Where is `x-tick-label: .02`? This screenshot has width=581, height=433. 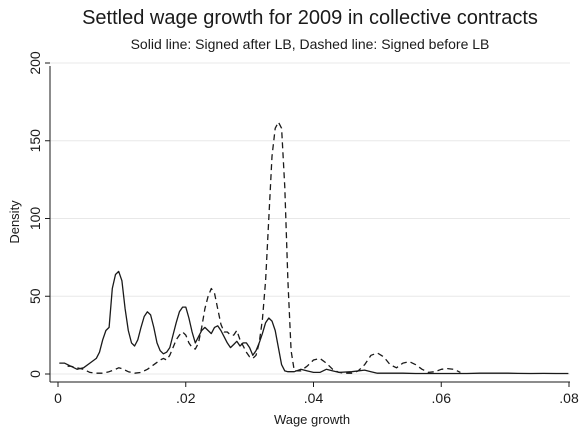 x-tick-label: .02 is located at coordinates (186, 398).